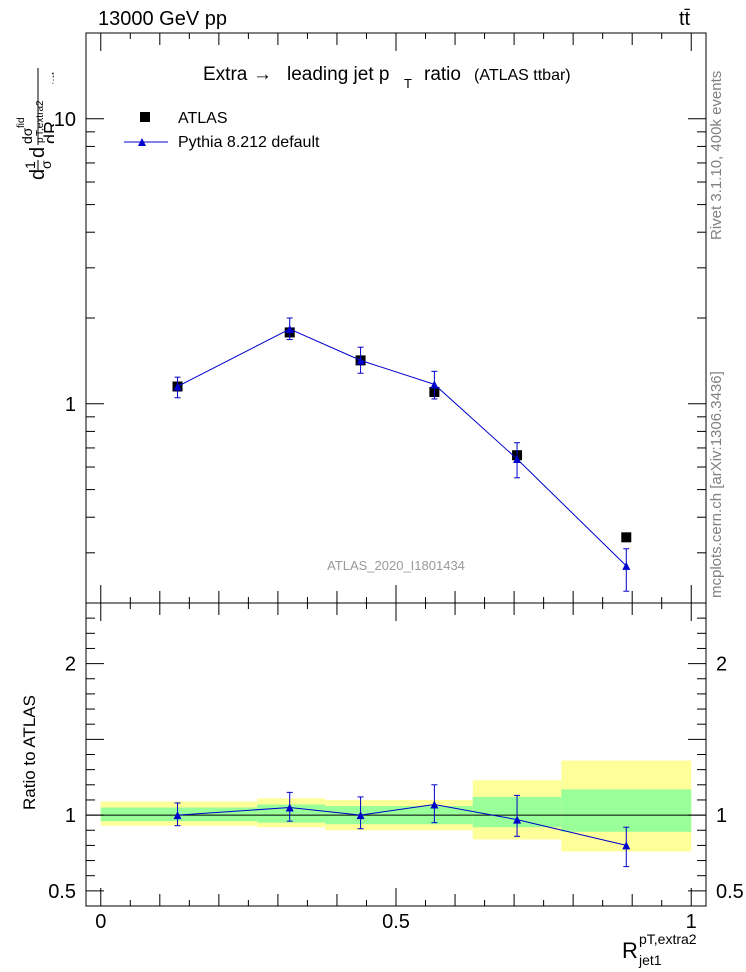 The height and width of the screenshot is (972, 746). What do you see at coordinates (685, 19) in the screenshot?
I see `header-final-state-label: tt̄` at bounding box center [685, 19].